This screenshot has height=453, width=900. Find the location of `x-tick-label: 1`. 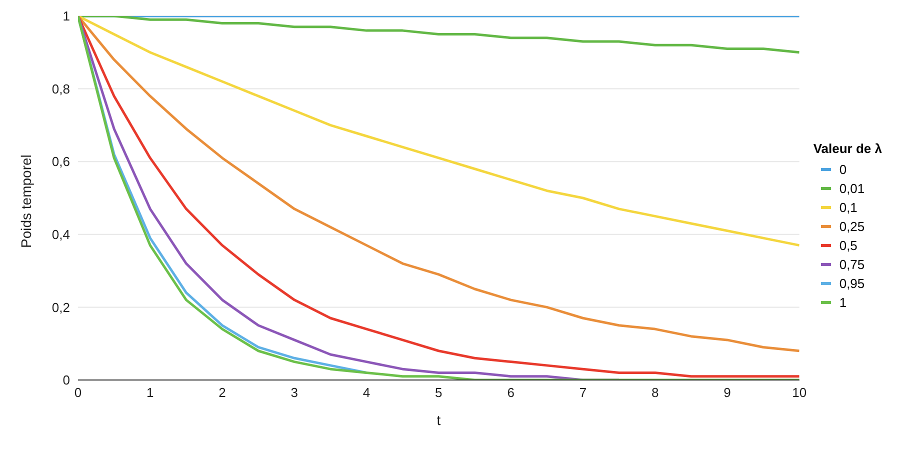

x-tick-label: 1 is located at coordinates (150, 392).